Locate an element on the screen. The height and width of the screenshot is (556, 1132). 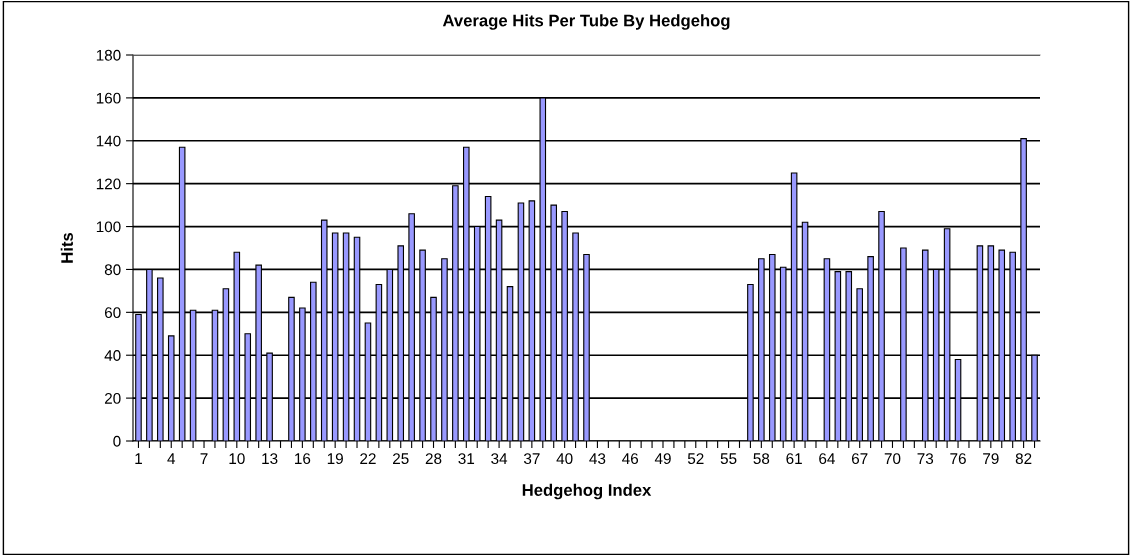
x-tick-label: 1 is located at coordinates (138, 458).